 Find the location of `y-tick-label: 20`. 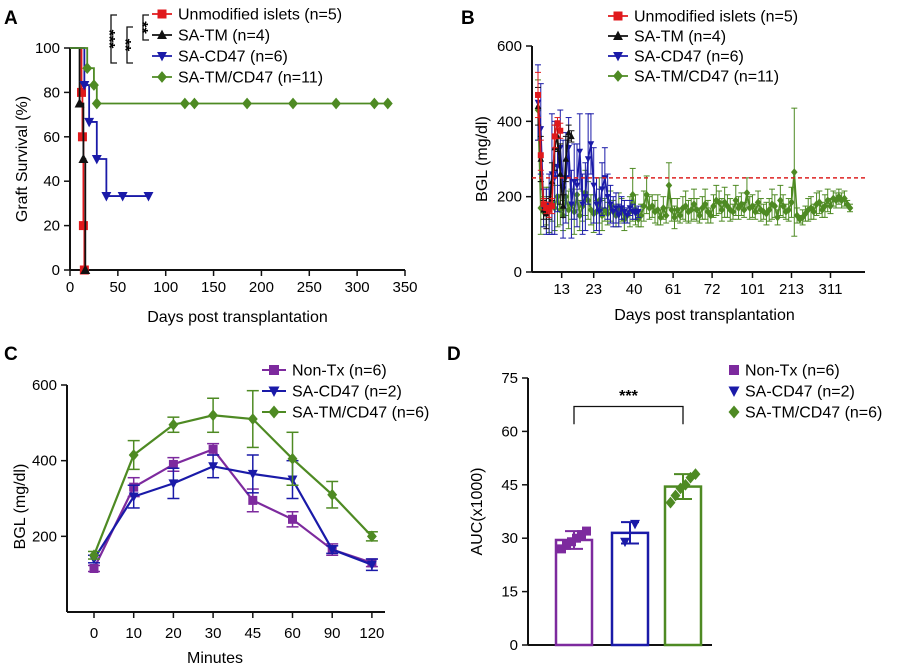

y-tick-label: 20 is located at coordinates (51, 226).